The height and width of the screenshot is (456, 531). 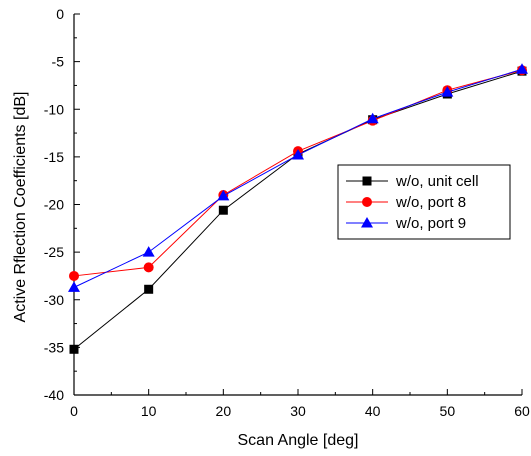 I want to click on legend-item: w/o, unit cell, so click(x=412, y=181).